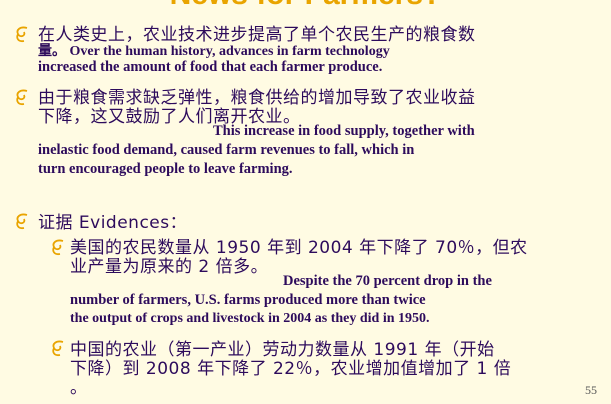 Image resolution: width=611 pixels, height=404 pixels. I want to click on text-line: Despite the 70 percent drop in the, so click(387, 281).